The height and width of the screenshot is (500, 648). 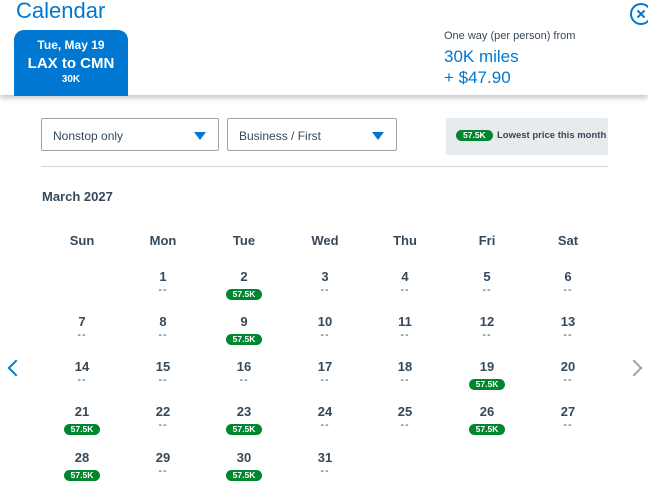 I want to click on calendar-day: 26 57.5K, so click(x=487, y=424).